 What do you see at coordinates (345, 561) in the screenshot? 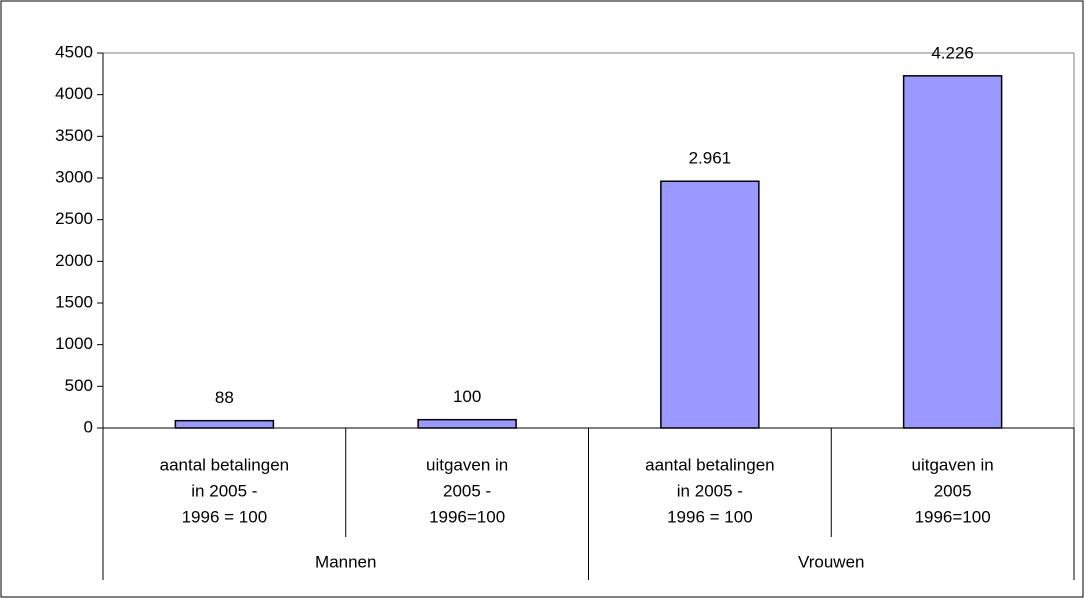
I see `group-label: Mannen` at bounding box center [345, 561].